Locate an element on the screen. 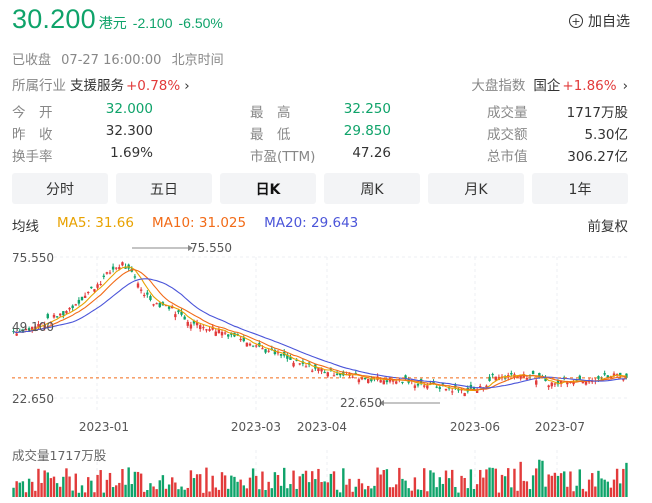 The width and height of the screenshot is (652, 503). market-index-link: 大盘指数 国企 +1.86% › is located at coordinates (549, 84).